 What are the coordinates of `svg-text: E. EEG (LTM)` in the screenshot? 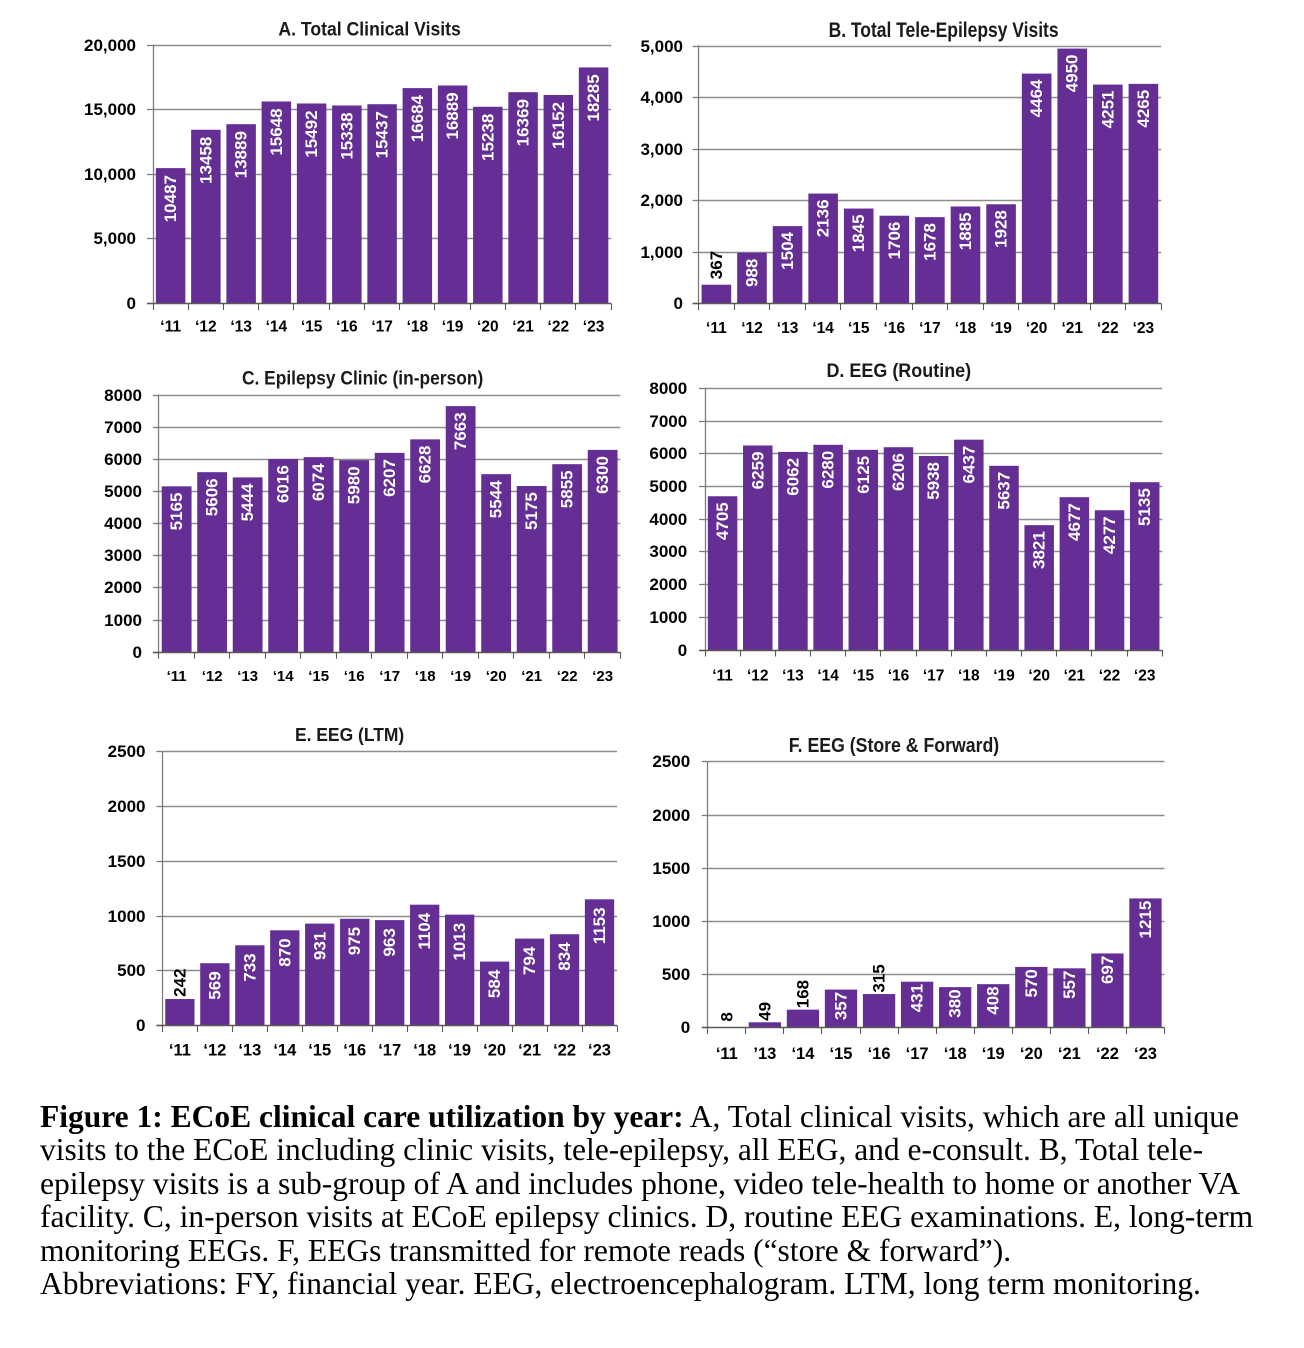 It's located at (349, 734).